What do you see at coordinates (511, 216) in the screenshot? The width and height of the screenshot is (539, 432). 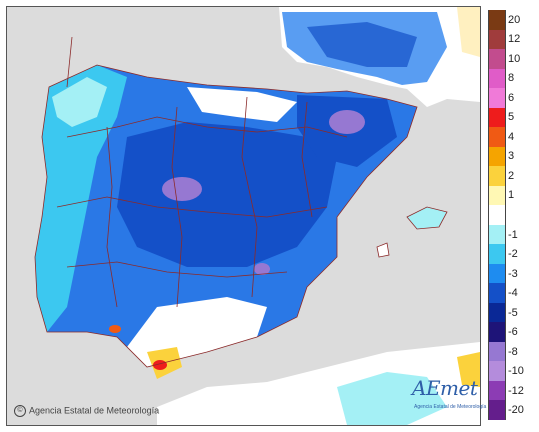 I see `color-legend: 20 12 10 8 6 5 4 3 2 1 -1 -2 -3 -4 -5 -6 -8 -10 -12 -20` at bounding box center [511, 216].